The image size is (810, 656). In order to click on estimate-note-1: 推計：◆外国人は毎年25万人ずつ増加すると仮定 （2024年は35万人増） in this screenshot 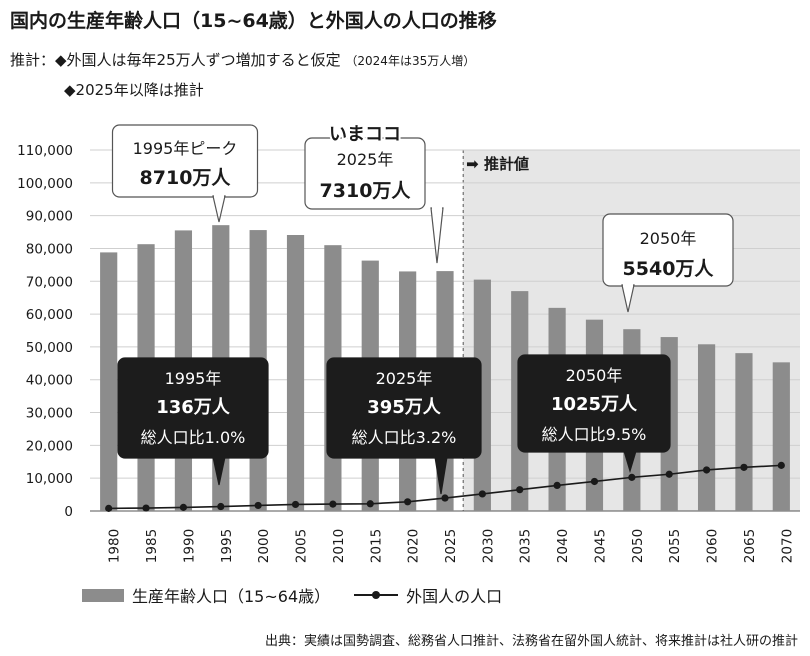, I will do `click(242, 59)`.